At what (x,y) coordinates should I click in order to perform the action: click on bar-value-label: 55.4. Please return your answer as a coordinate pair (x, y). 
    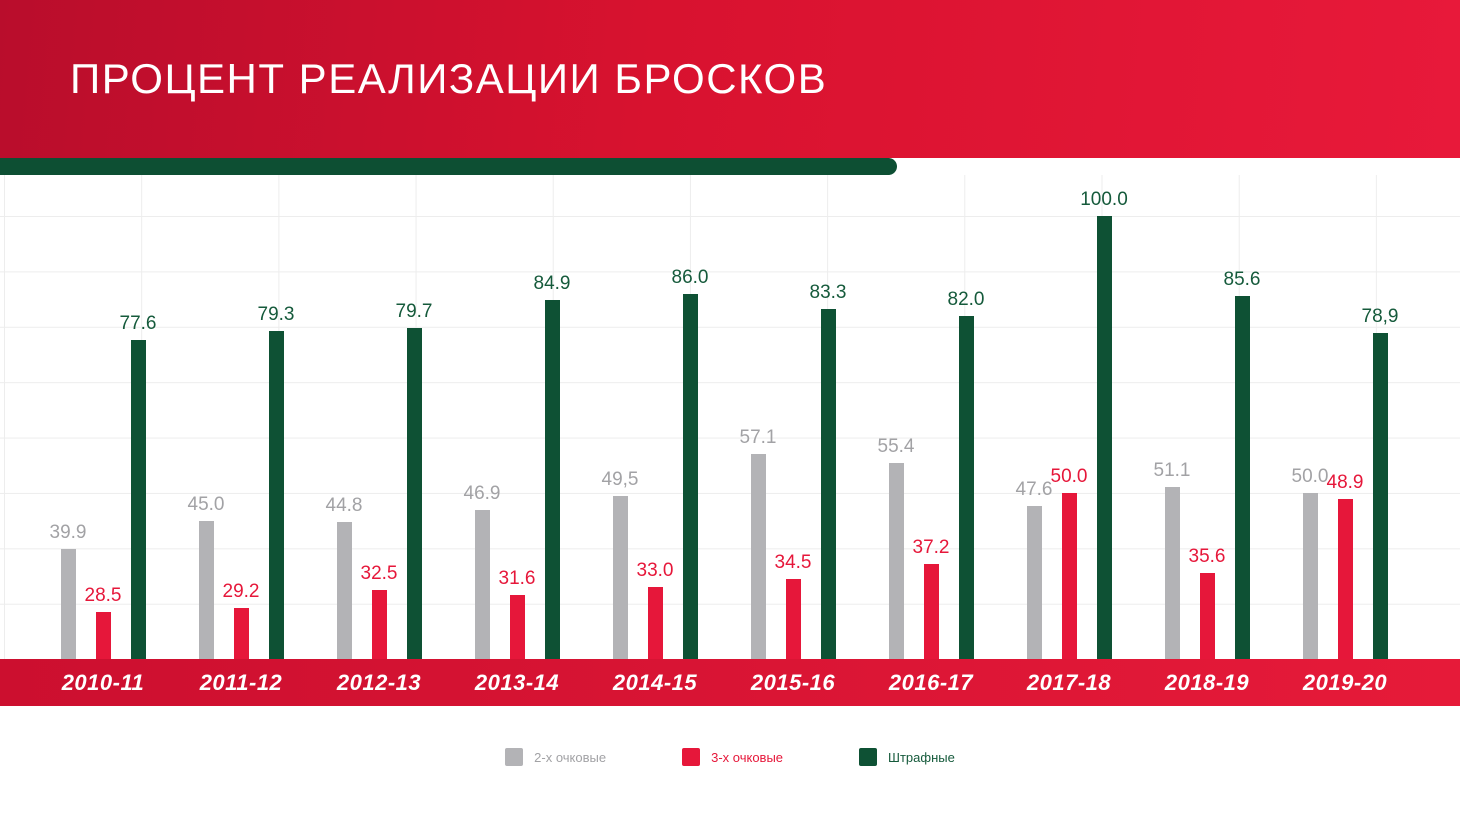
    Looking at the image, I should click on (896, 446).